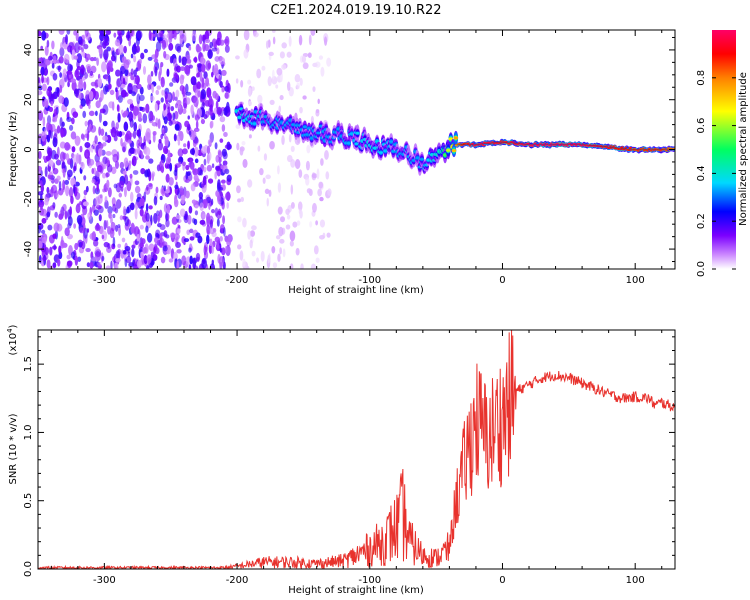 The width and height of the screenshot is (750, 600). I want to click on colorbar-gradient, so click(724, 149).